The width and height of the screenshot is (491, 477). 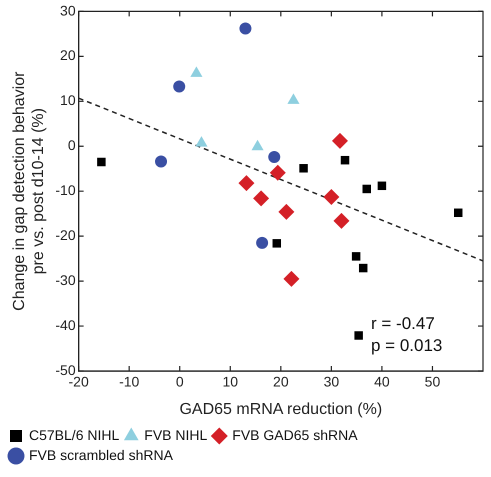 What do you see at coordinates (65, 324) in the screenshot?
I see `y-tick-label: -40` at bounding box center [65, 324].